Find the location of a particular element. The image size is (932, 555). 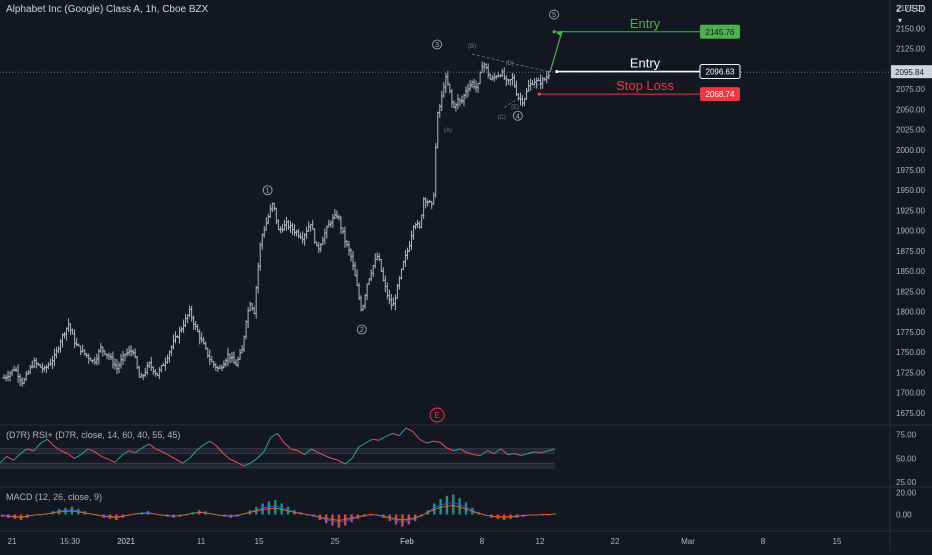

x-tick-label: 8 is located at coordinates (482, 541).